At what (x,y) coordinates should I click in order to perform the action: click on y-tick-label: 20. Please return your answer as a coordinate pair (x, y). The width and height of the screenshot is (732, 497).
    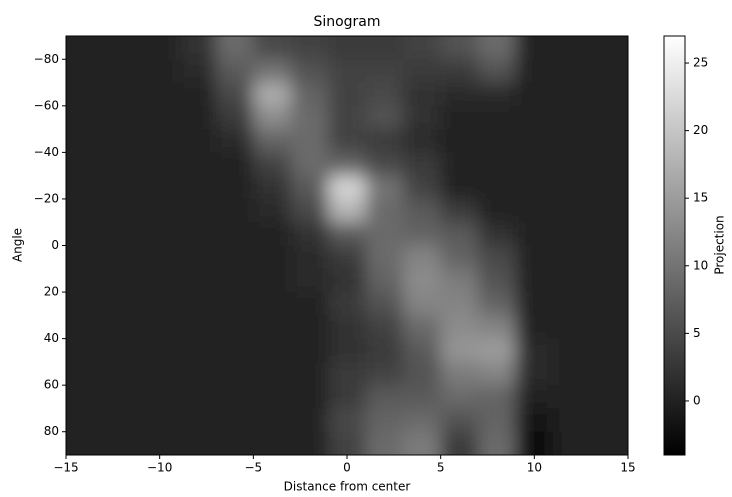
    Looking at the image, I should click on (51, 292).